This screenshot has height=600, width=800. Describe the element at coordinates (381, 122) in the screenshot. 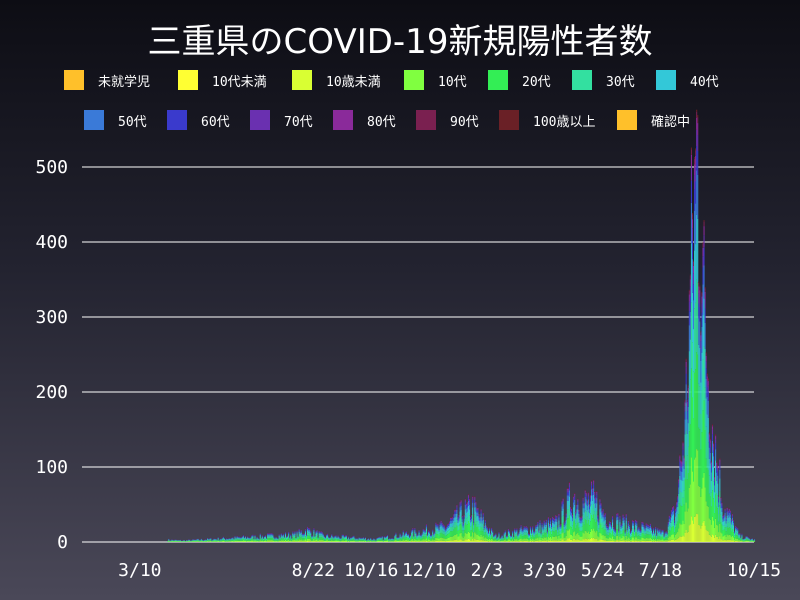

I see `legend-label: 80代` at that location.